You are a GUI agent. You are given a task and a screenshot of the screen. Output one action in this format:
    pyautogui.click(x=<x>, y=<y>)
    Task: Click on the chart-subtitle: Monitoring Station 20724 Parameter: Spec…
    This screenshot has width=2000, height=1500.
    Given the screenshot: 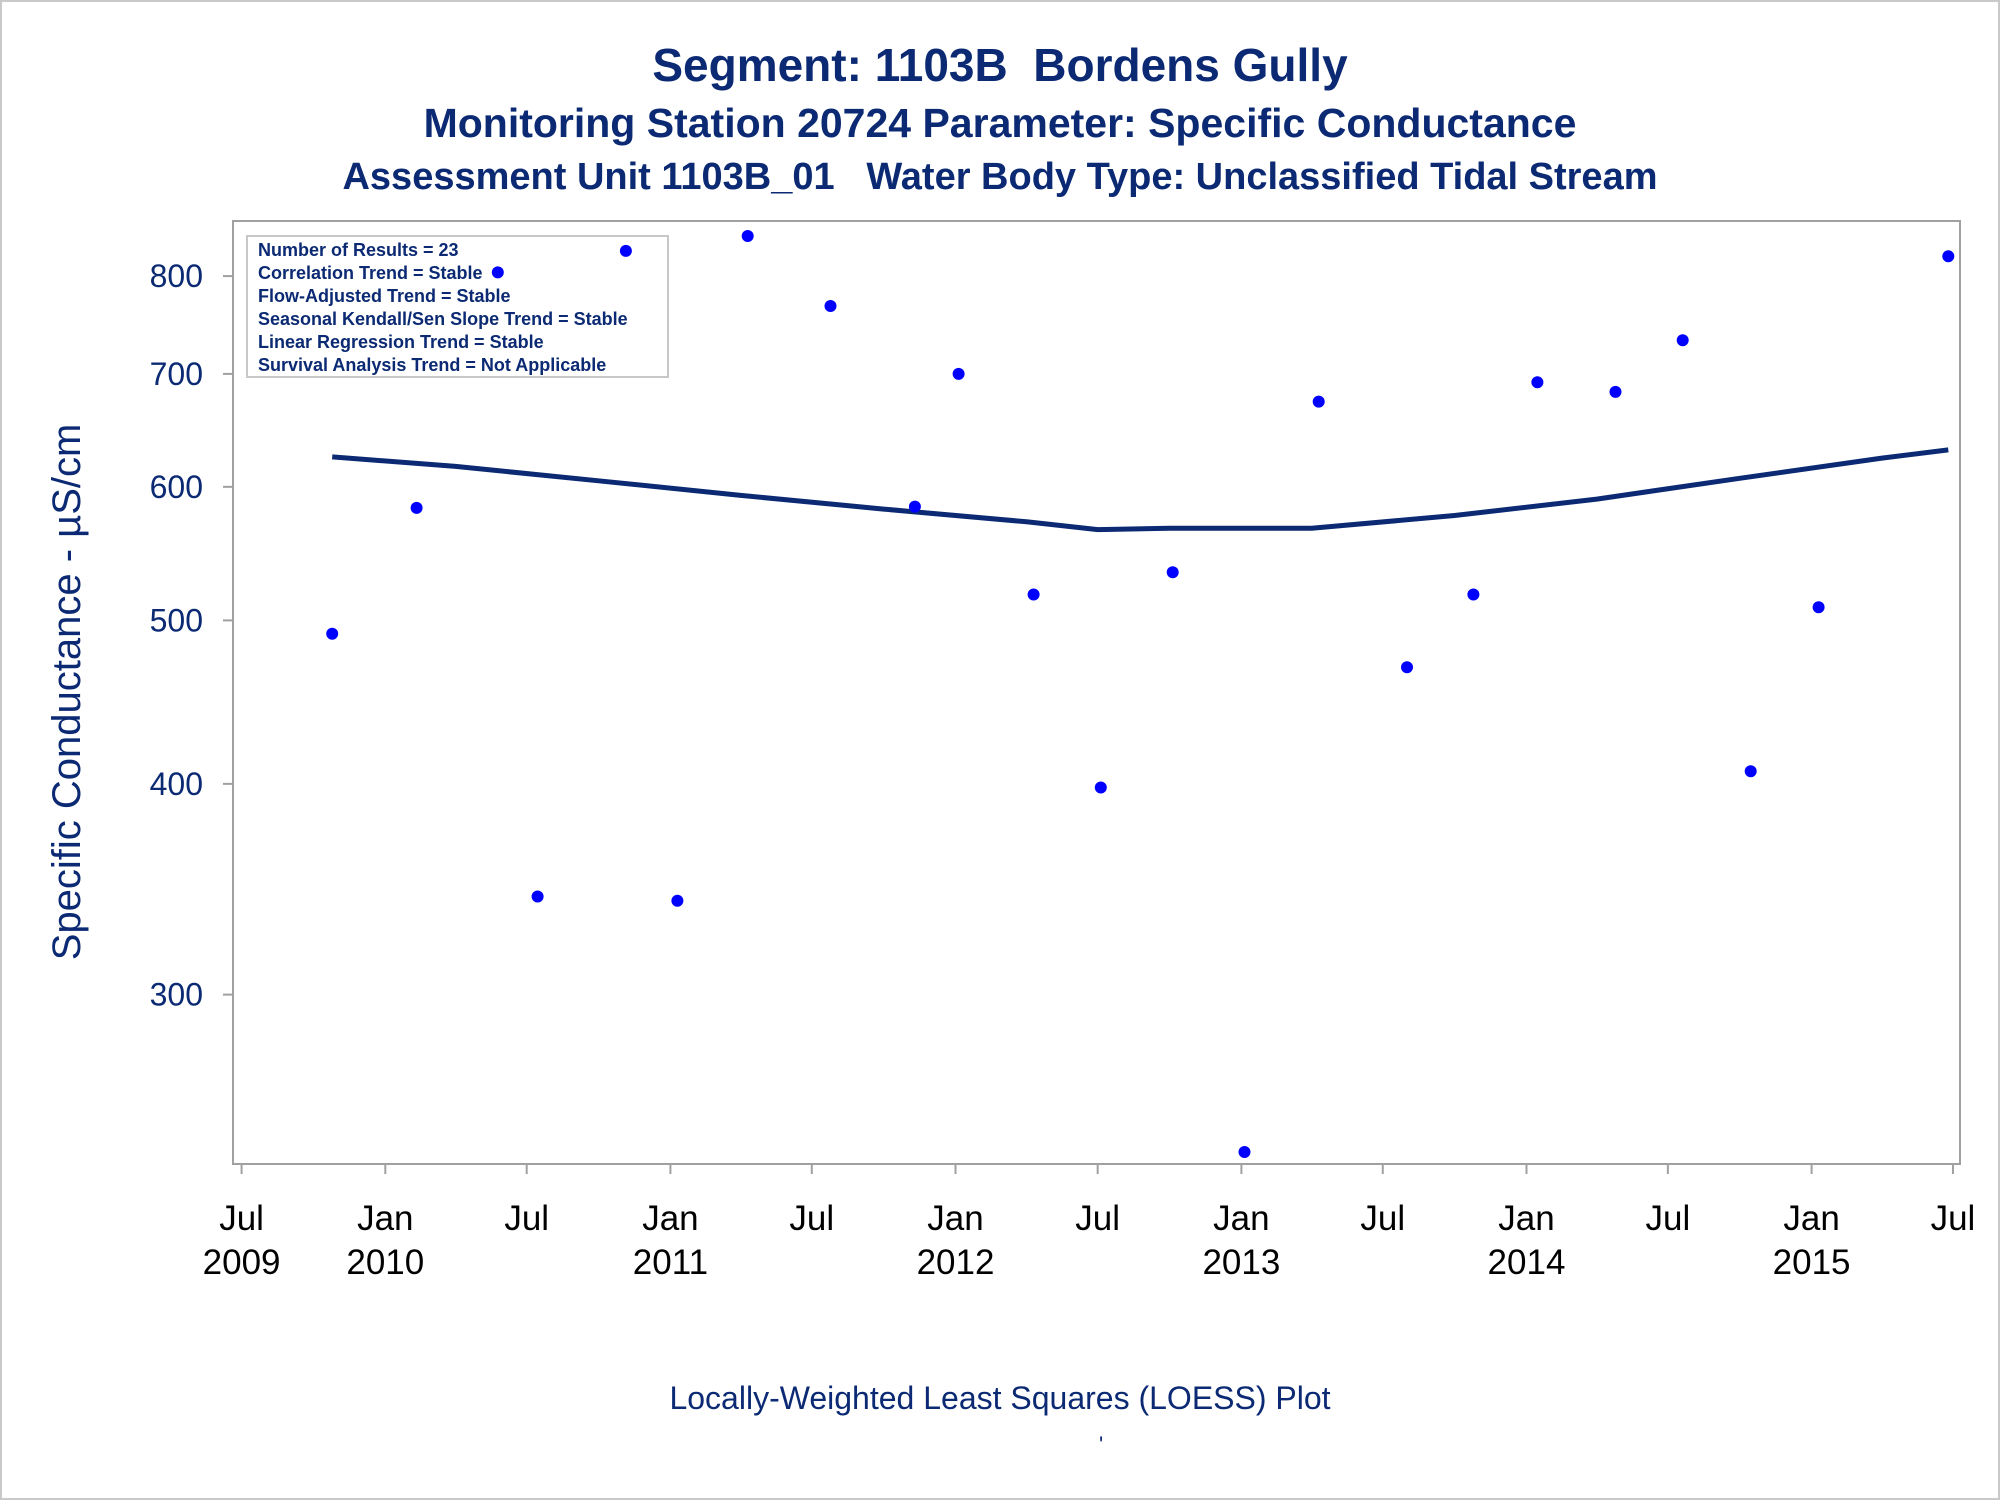 What is the action you would take?
    pyautogui.click(x=1000, y=123)
    